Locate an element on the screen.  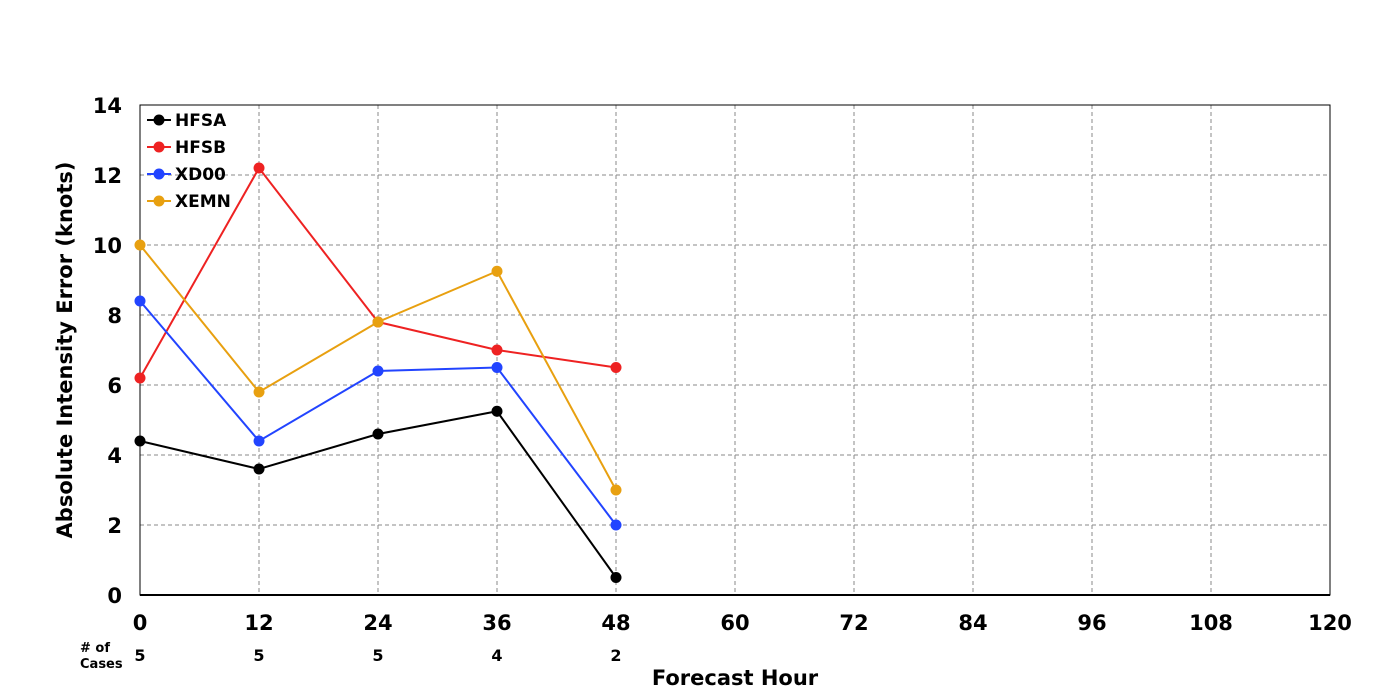
cases-value: 2 is located at coordinates (615, 655).